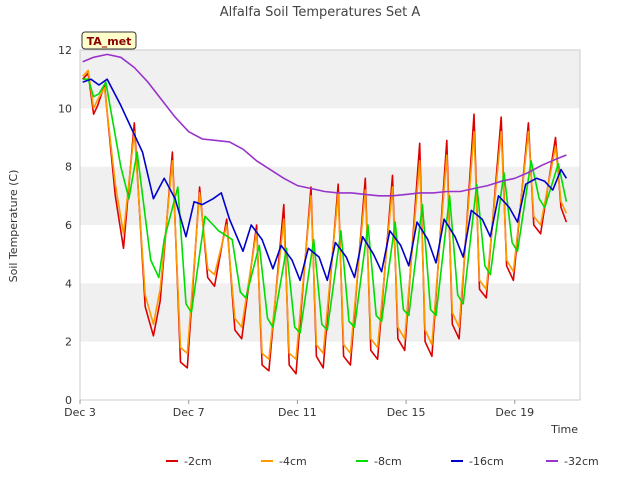  I want to click on y-tick-label: 8, so click(68, 167).